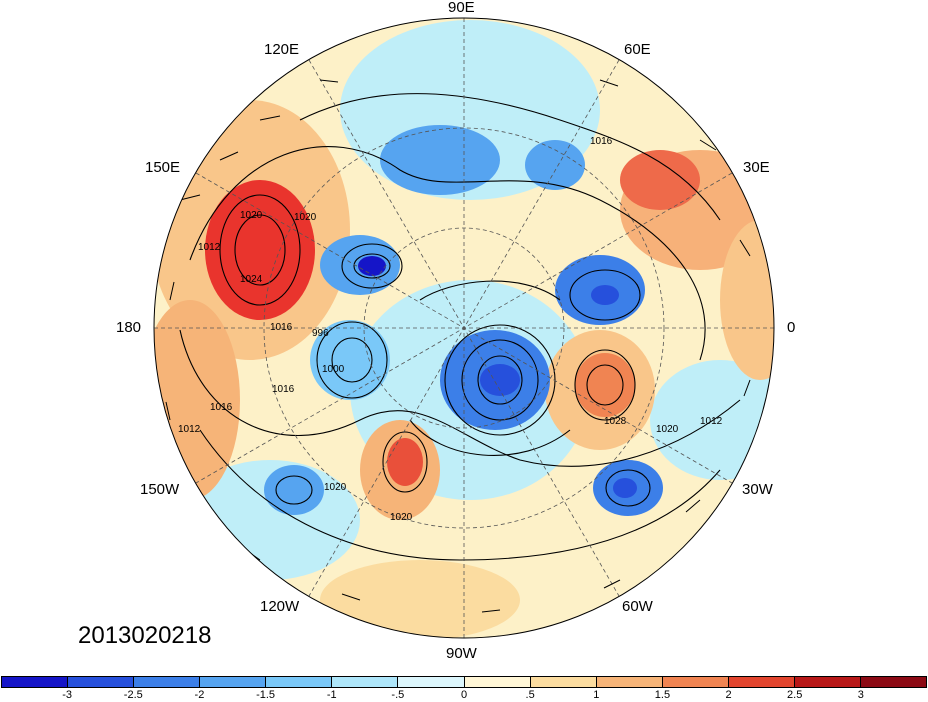 The width and height of the screenshot is (928, 702). Describe the element at coordinates (596, 695) in the screenshot. I see `colorbar-tick-label: 1` at that location.